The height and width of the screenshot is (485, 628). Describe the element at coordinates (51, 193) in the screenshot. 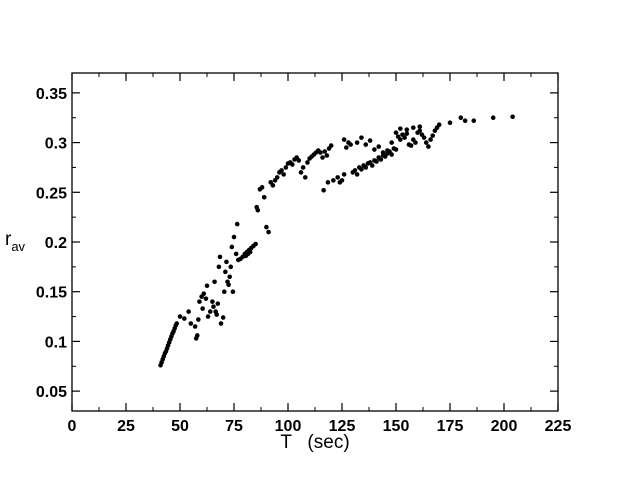

I see `y-tick-label: 0.25` at that location.